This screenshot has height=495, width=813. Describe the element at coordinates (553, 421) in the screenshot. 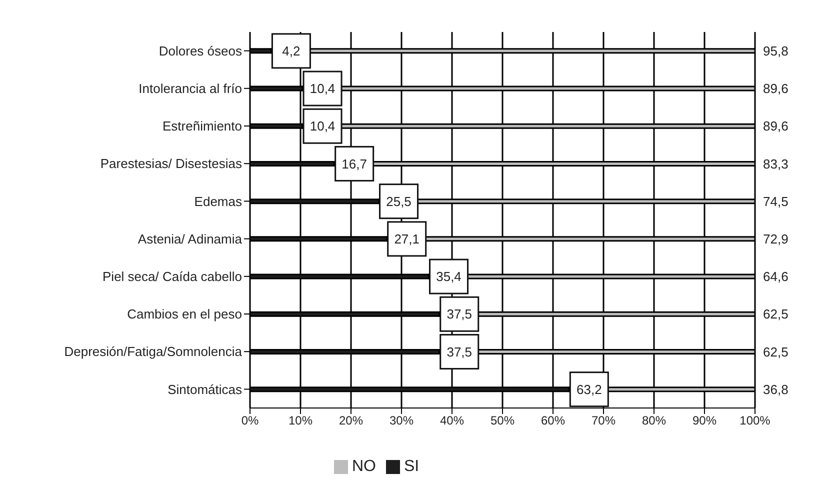

I see `x-tick-label: 60%` at that location.